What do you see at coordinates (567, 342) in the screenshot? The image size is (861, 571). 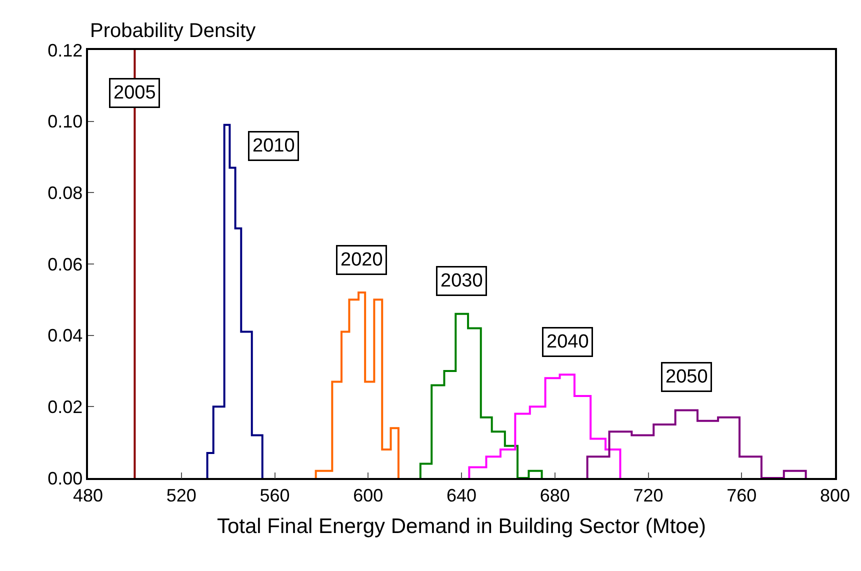 I see `series-label: 2040` at bounding box center [567, 342].